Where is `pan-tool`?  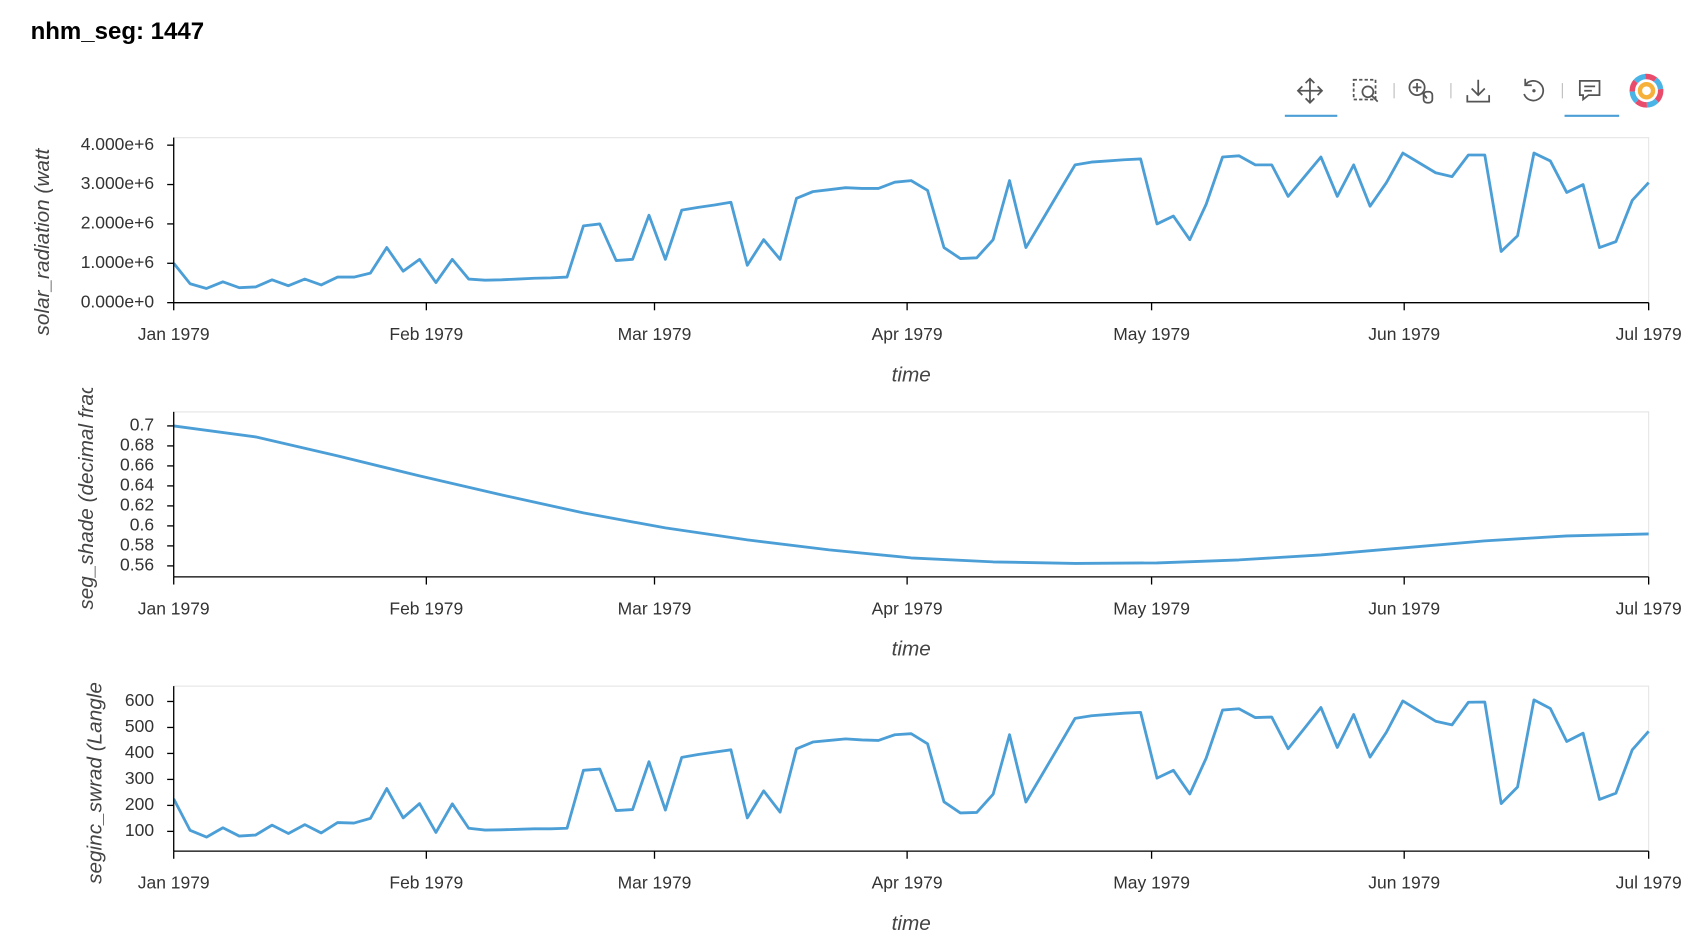 pan-tool is located at coordinates (1310, 90).